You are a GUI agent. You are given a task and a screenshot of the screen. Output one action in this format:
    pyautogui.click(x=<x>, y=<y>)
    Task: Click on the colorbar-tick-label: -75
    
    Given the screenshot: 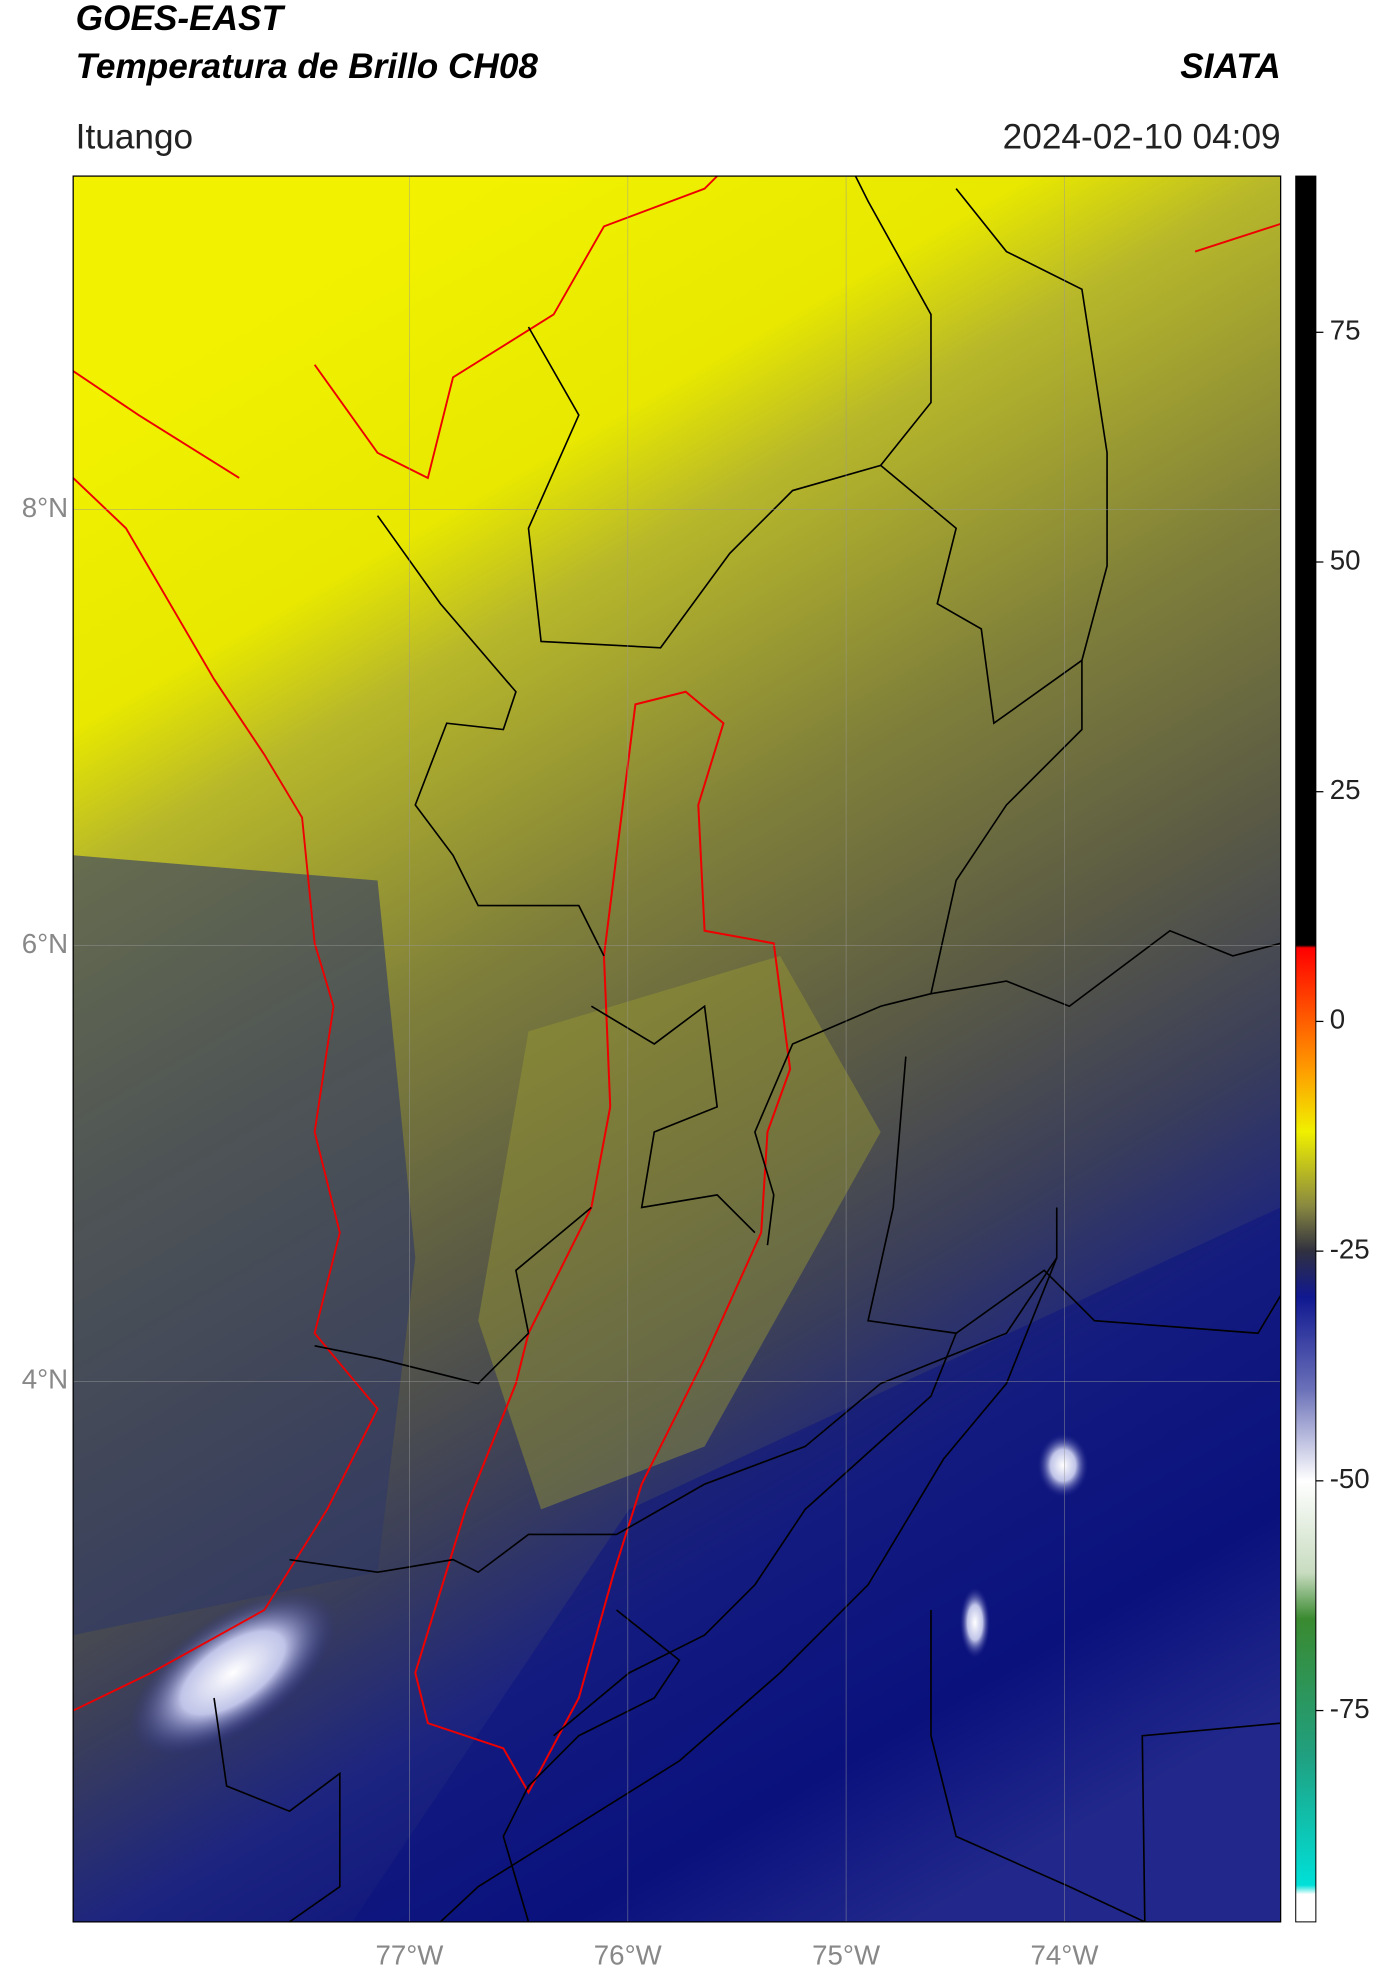 What is the action you would take?
    pyautogui.click(x=1350, y=1708)
    